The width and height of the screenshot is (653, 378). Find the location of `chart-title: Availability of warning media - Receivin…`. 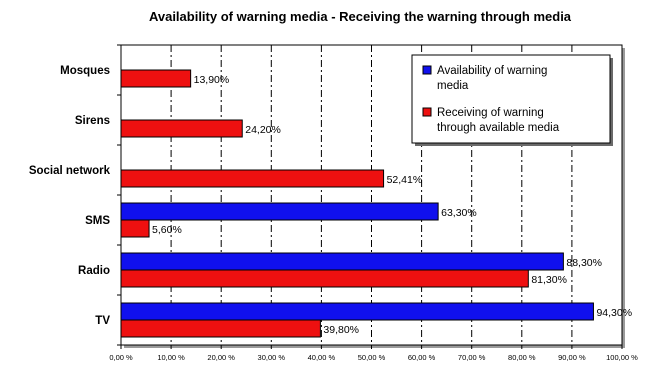

chart-title: Availability of warning media - Receivin… is located at coordinates (360, 16).